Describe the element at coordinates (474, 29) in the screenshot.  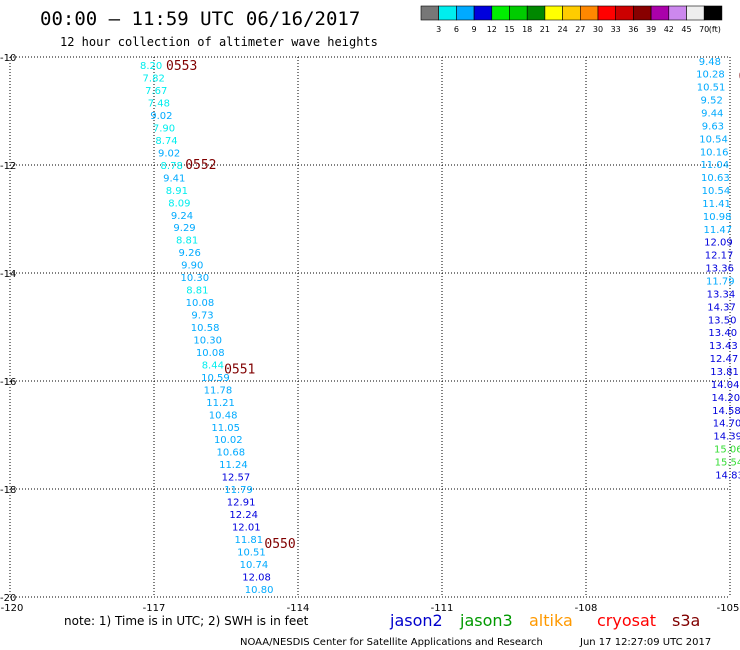
I see `colorbar-label: 9` at that location.